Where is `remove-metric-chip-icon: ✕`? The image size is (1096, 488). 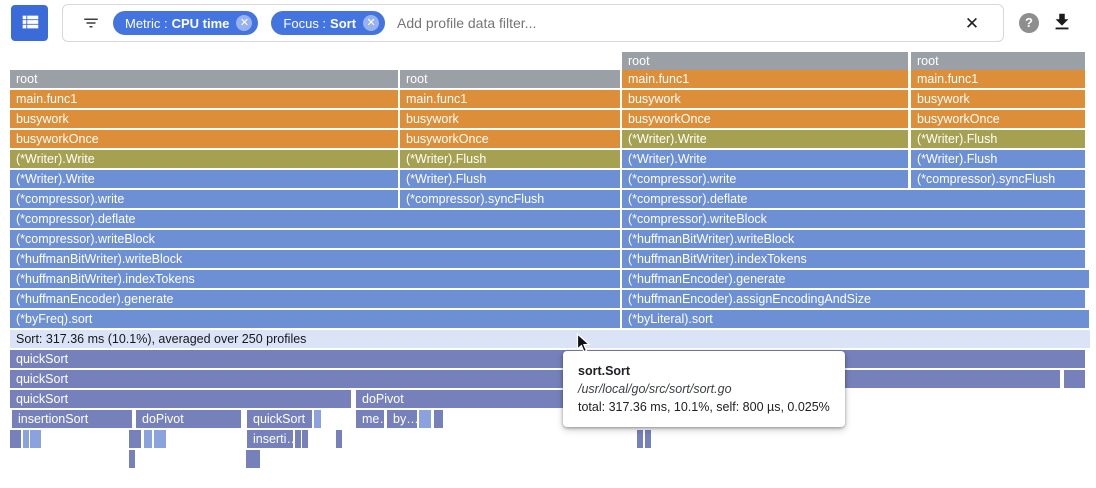 remove-metric-chip-icon: ✕ is located at coordinates (244, 23).